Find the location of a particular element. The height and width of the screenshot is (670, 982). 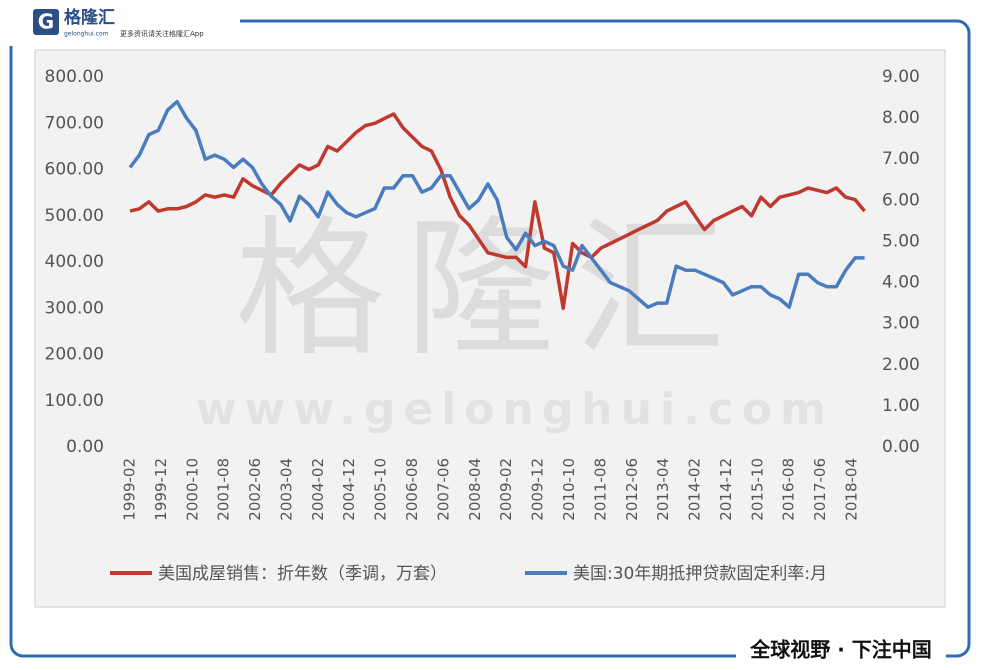

y2-tick-label: 1.00 is located at coordinates (901, 406).